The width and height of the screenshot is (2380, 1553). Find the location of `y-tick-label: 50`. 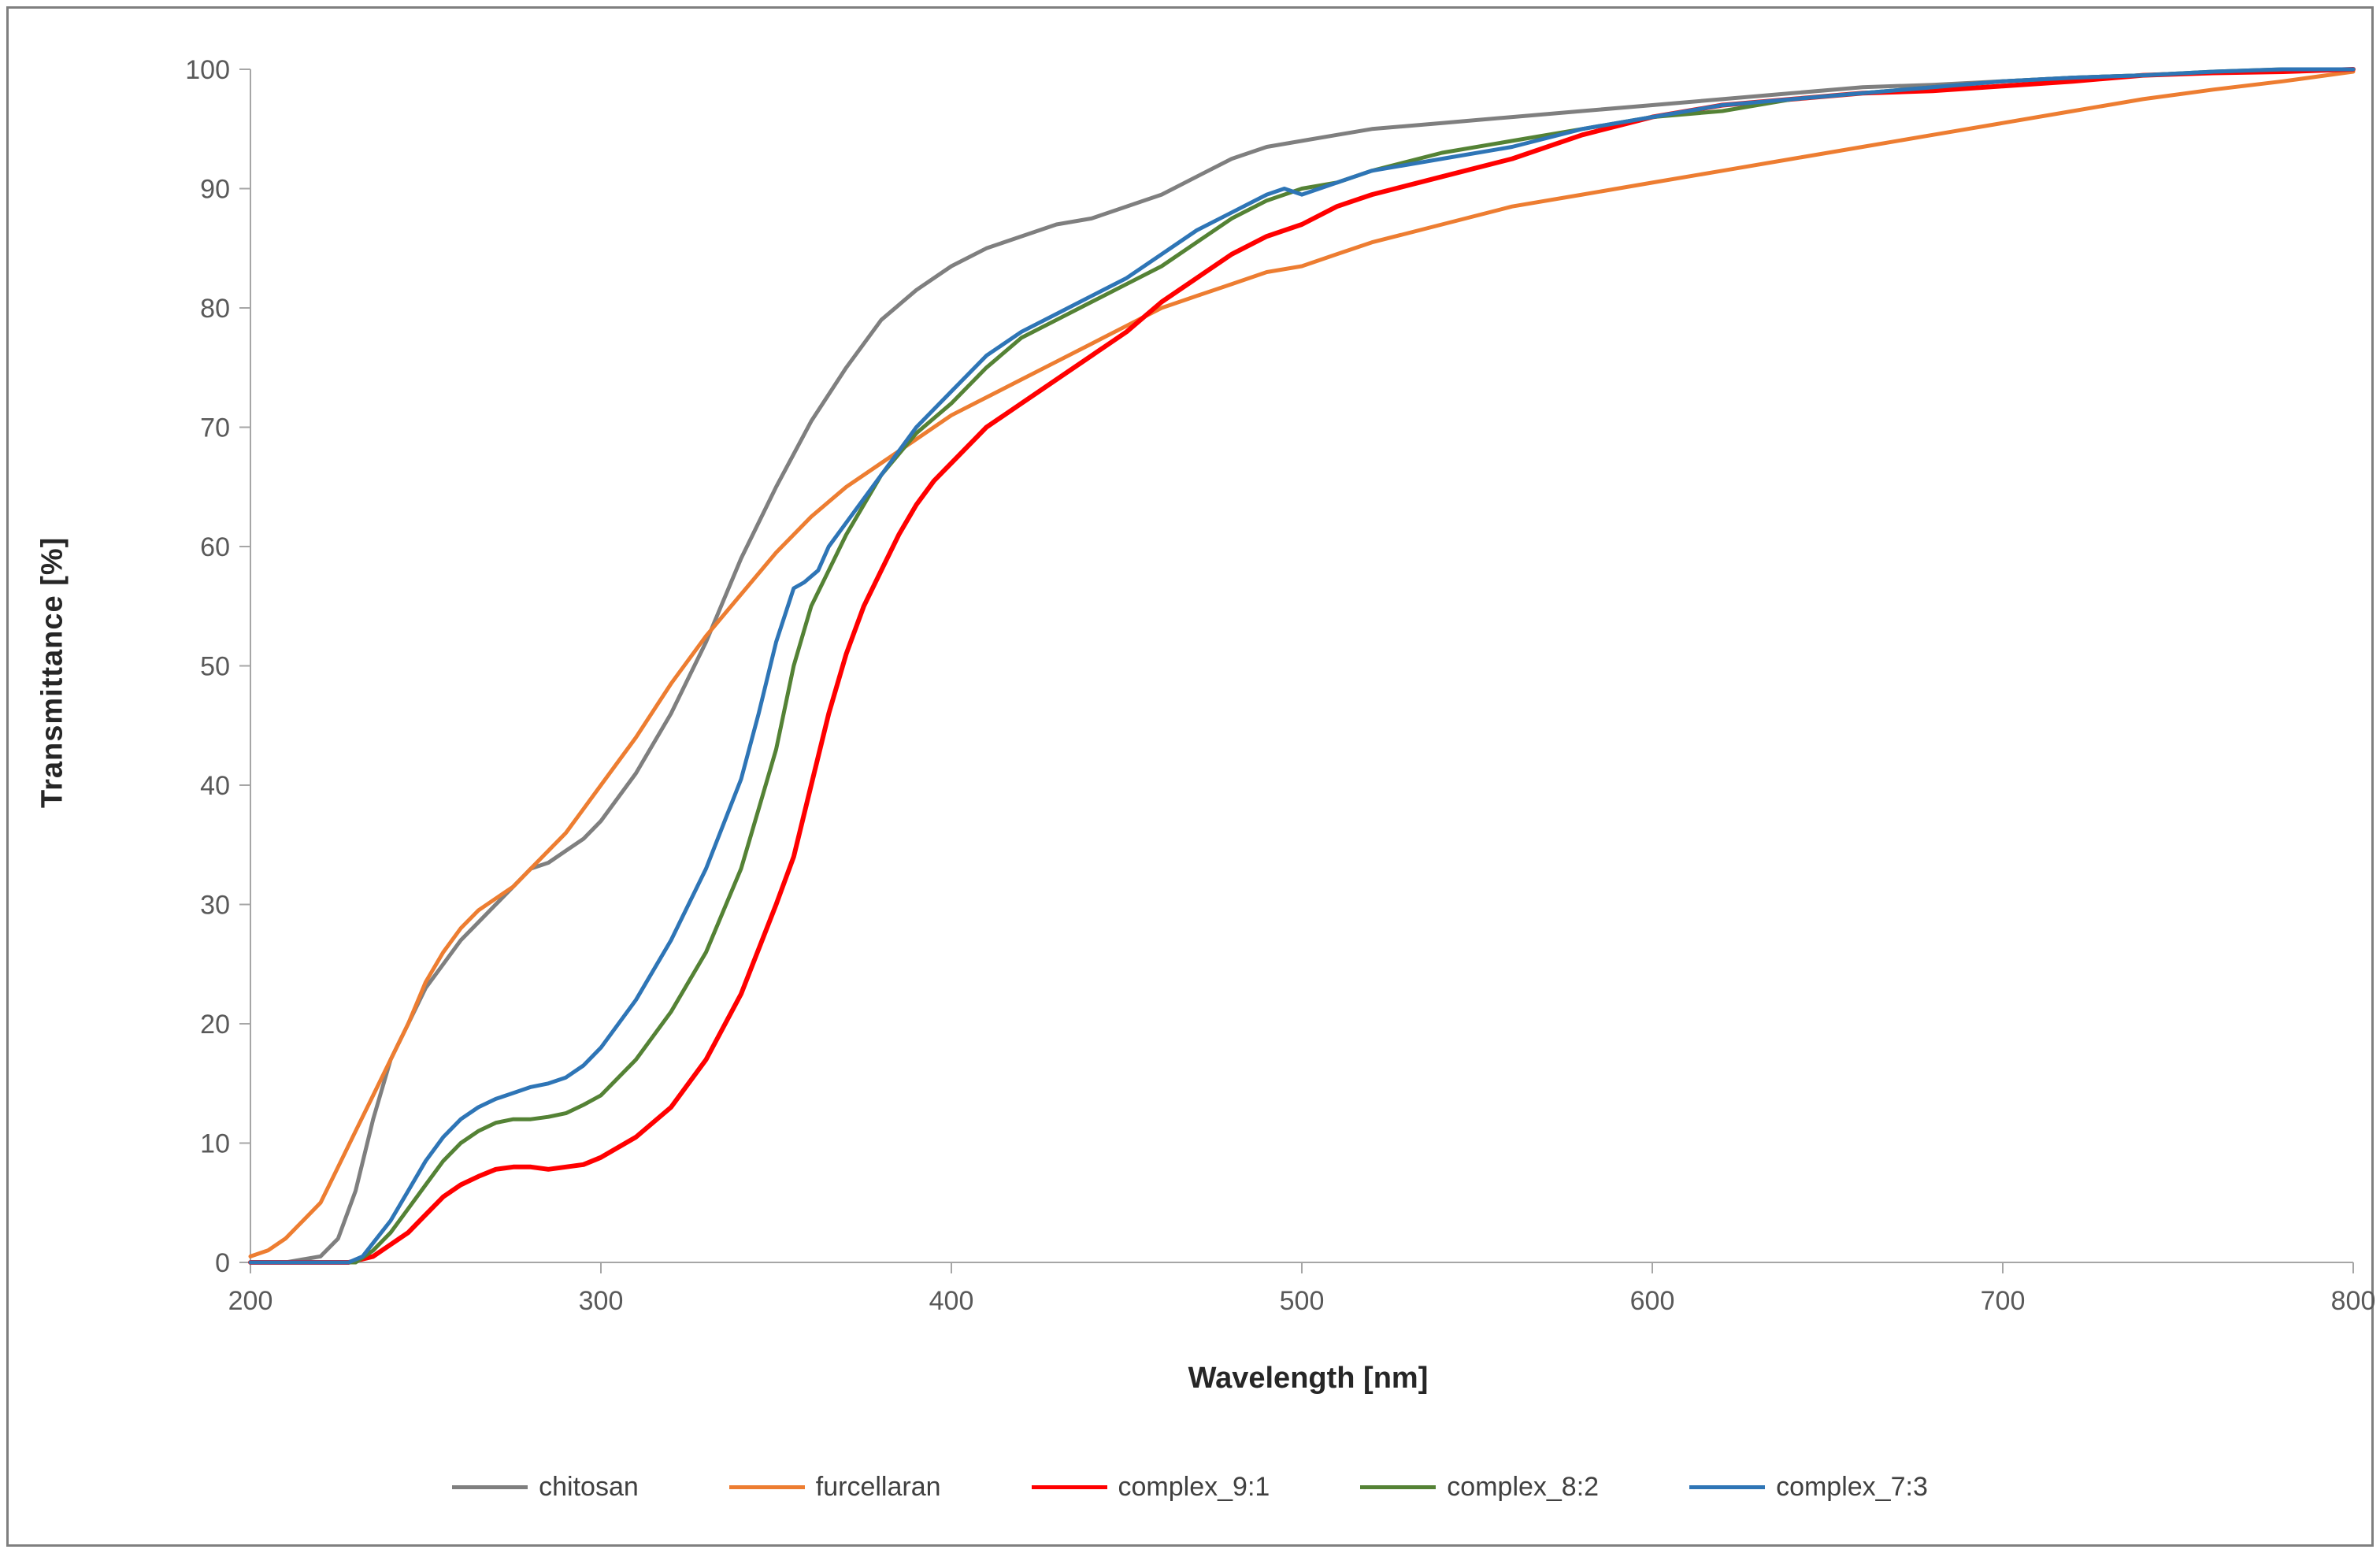

y-tick-label: 50 is located at coordinates (215, 667).